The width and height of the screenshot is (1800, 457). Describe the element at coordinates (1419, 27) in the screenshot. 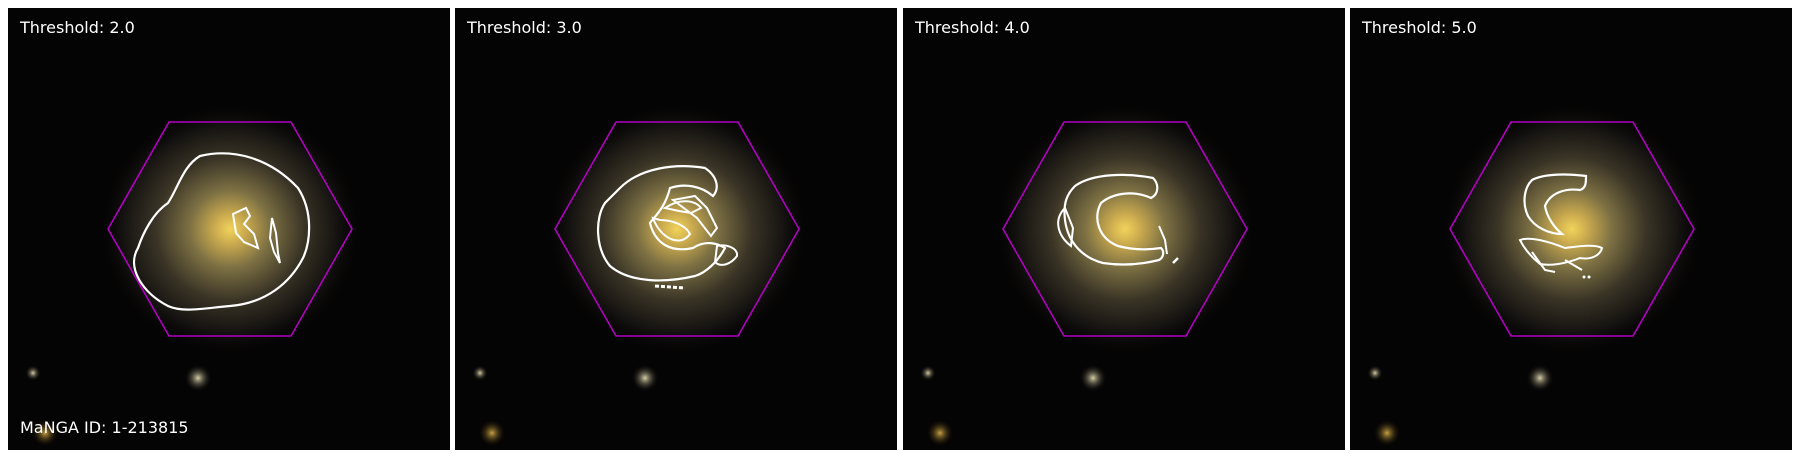

I see `threshold-label: Threshold: 5.0` at that location.